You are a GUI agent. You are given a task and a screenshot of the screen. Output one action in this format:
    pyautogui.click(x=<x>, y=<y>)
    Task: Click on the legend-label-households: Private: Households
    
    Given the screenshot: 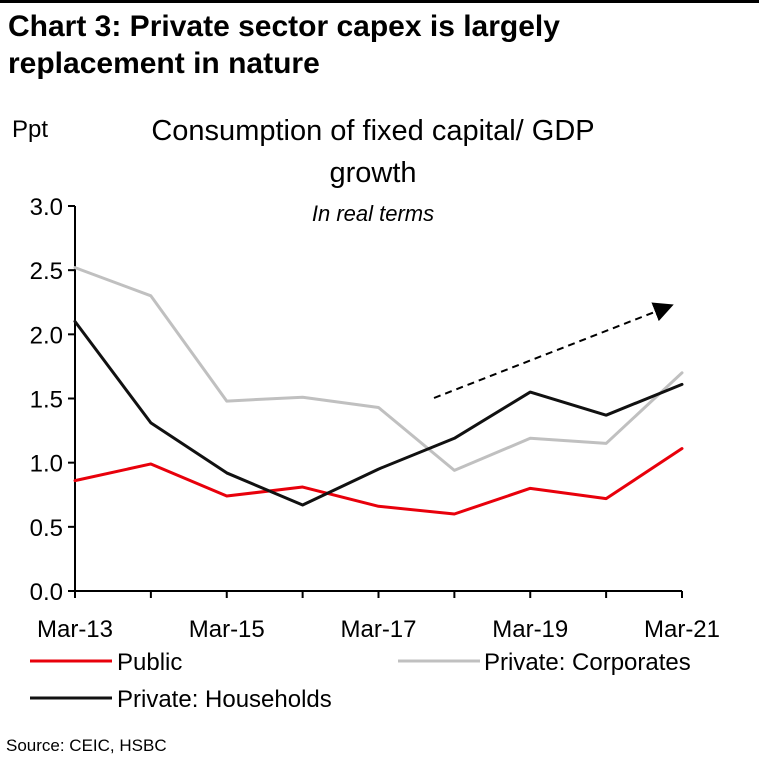 What is the action you would take?
    pyautogui.click(x=224, y=699)
    